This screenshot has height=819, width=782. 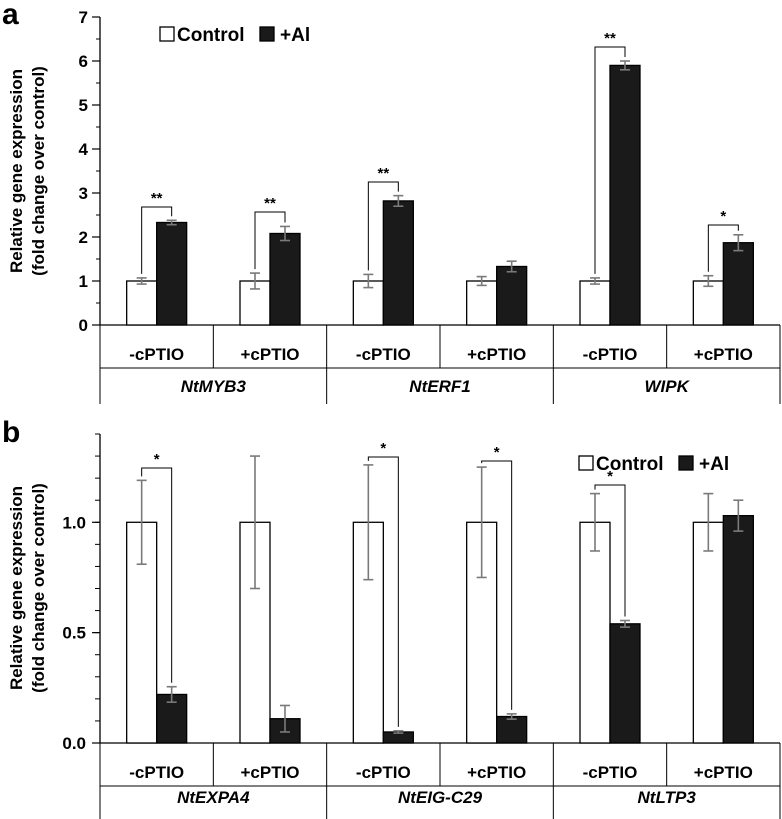 What do you see at coordinates (11, 432) in the screenshot?
I see `panel-letter-b: b` at bounding box center [11, 432].